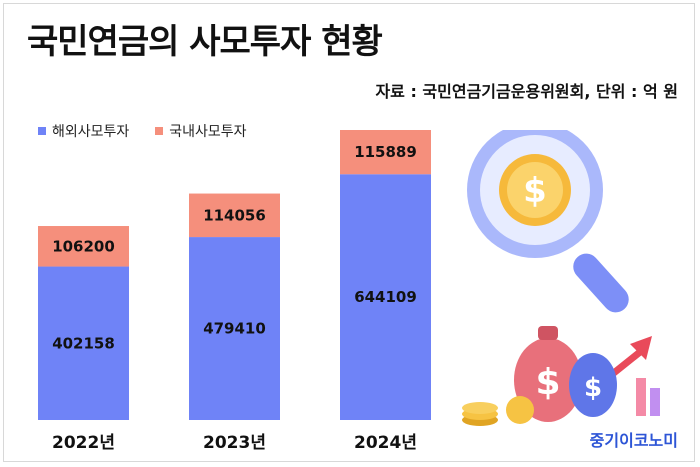  I want to click on money-bag-icon: $ $, so click(565, 374).